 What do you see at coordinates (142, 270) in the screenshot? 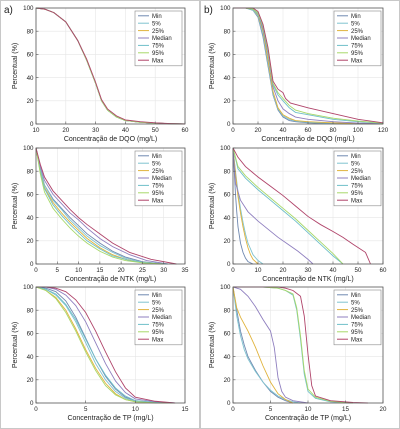
I see `x-tick-label: 25` at bounding box center [142, 270].